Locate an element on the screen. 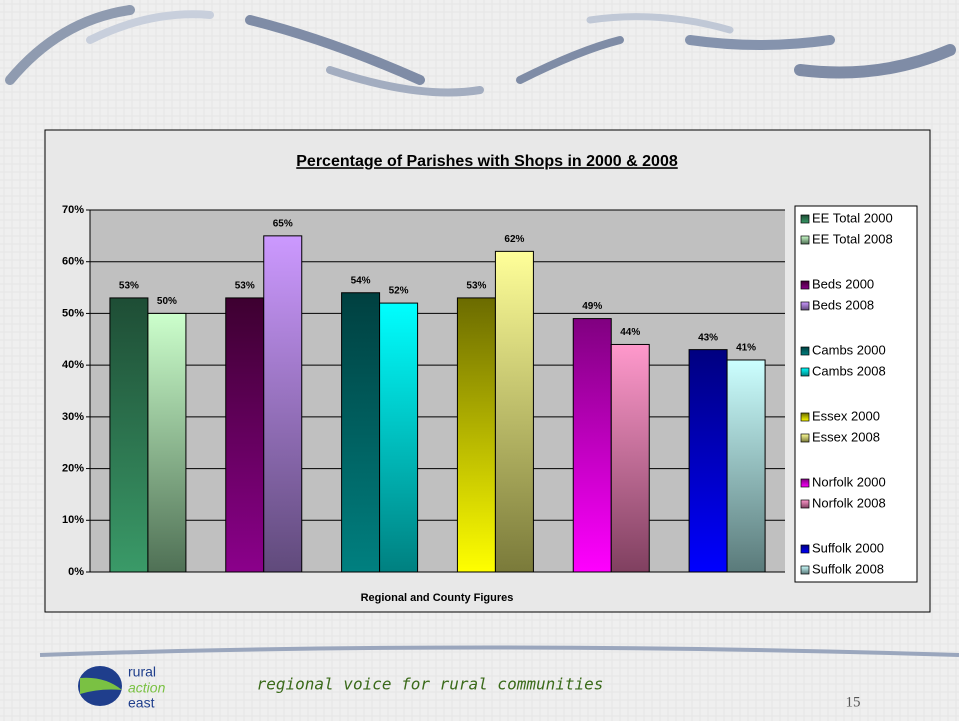 The width and height of the screenshot is (959, 721). legend-label: Norfolk 2000 is located at coordinates (849, 481).